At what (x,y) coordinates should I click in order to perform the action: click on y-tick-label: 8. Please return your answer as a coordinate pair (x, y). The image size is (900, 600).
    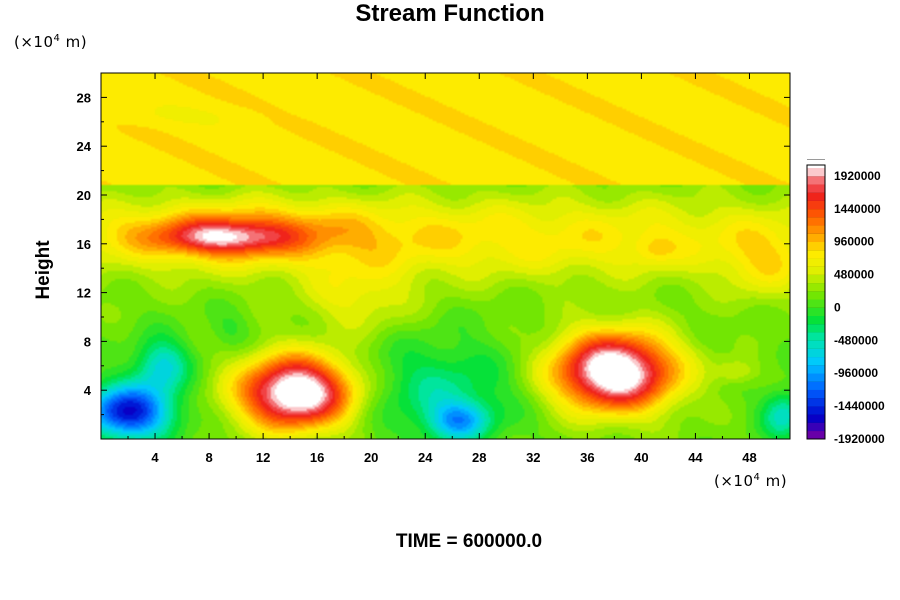
    Looking at the image, I should click on (87, 341).